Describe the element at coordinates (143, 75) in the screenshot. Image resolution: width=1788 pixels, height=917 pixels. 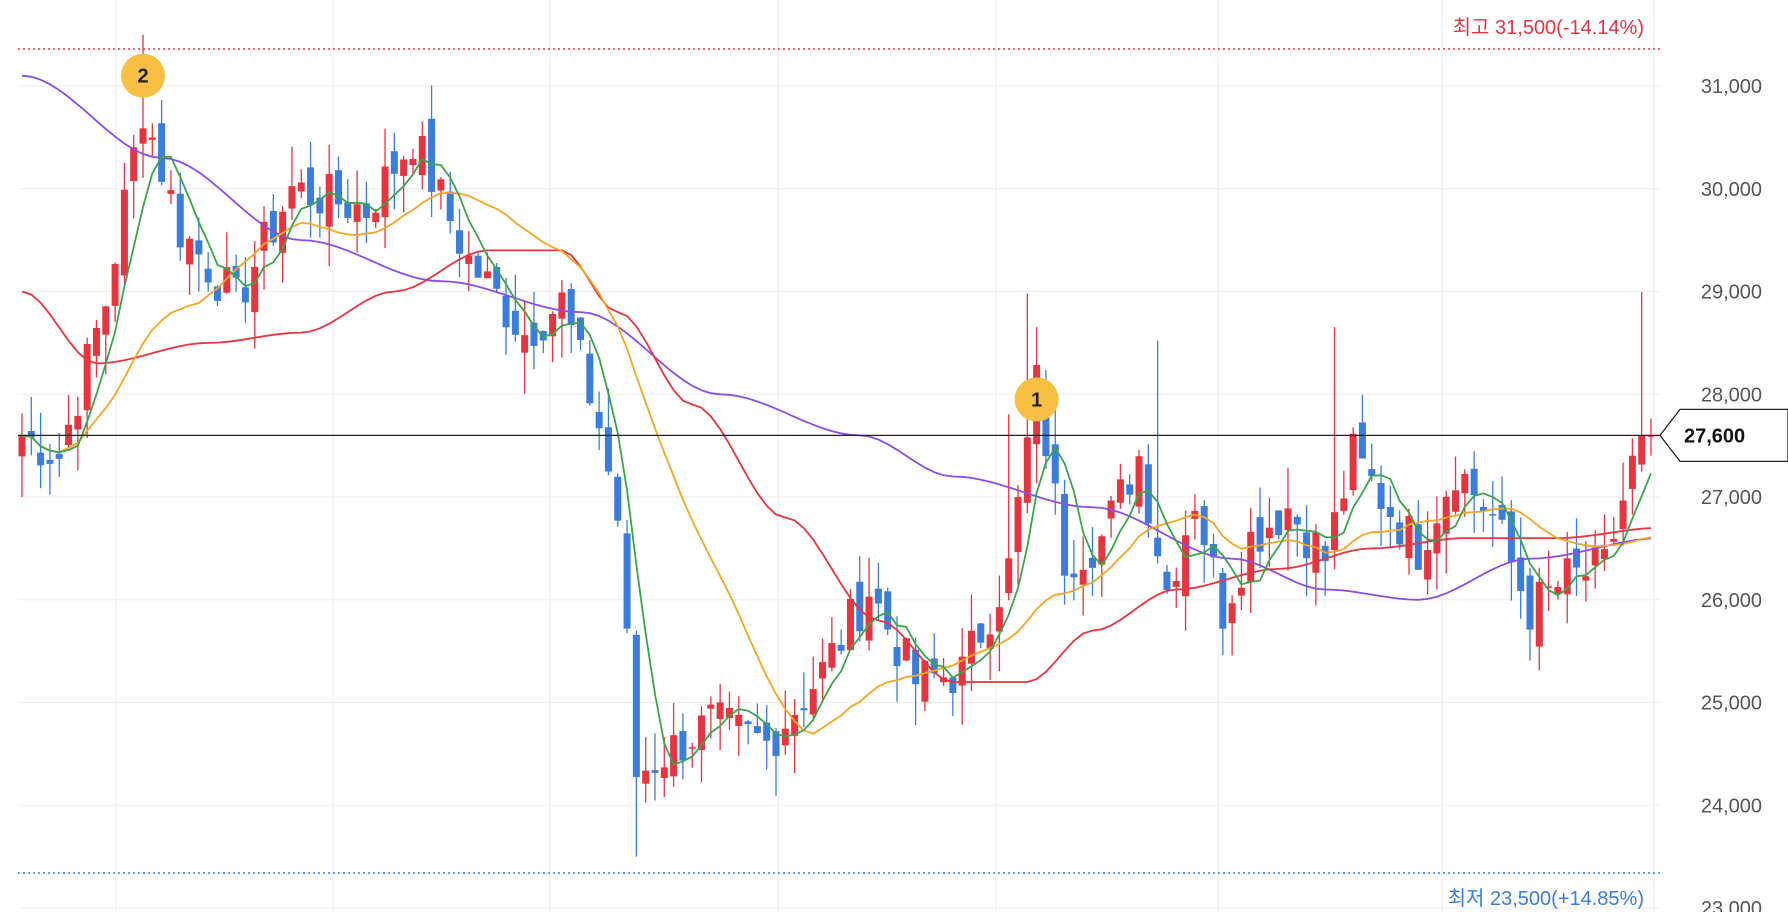
I see `annotation-badge: 2` at that location.